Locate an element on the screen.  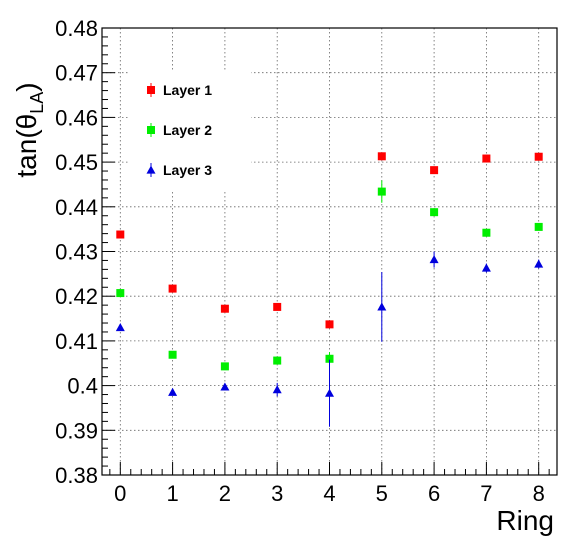
x-axis-title: Ring is located at coordinates (525, 520).